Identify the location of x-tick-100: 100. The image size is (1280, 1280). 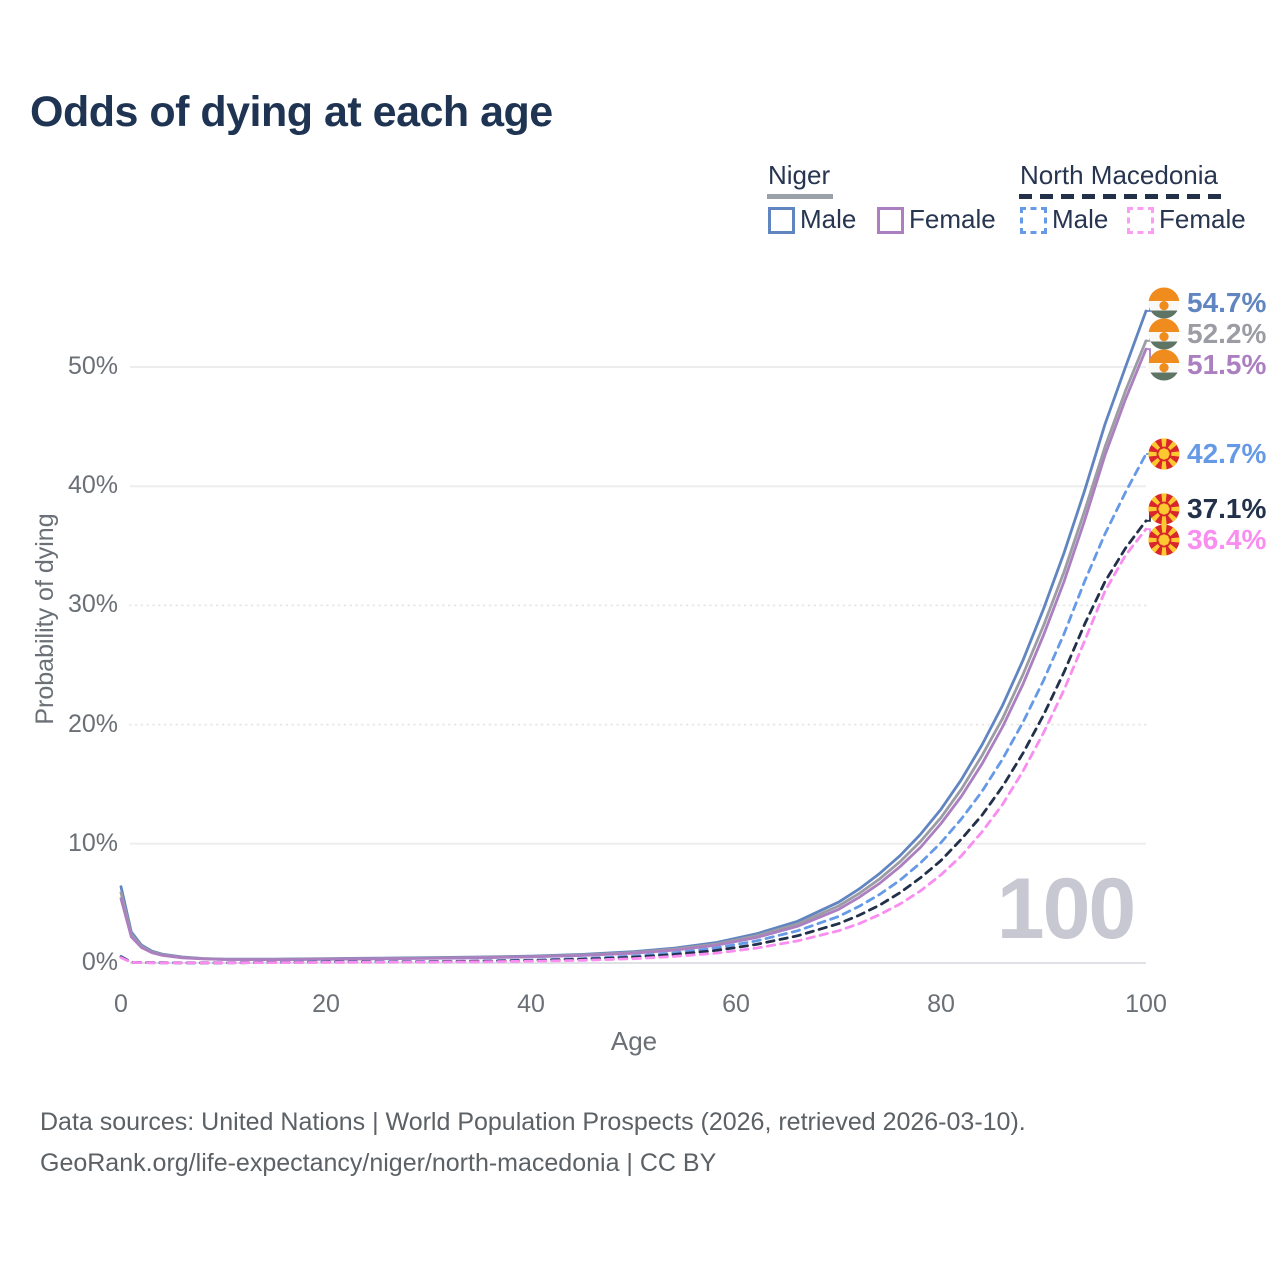
(1146, 1004).